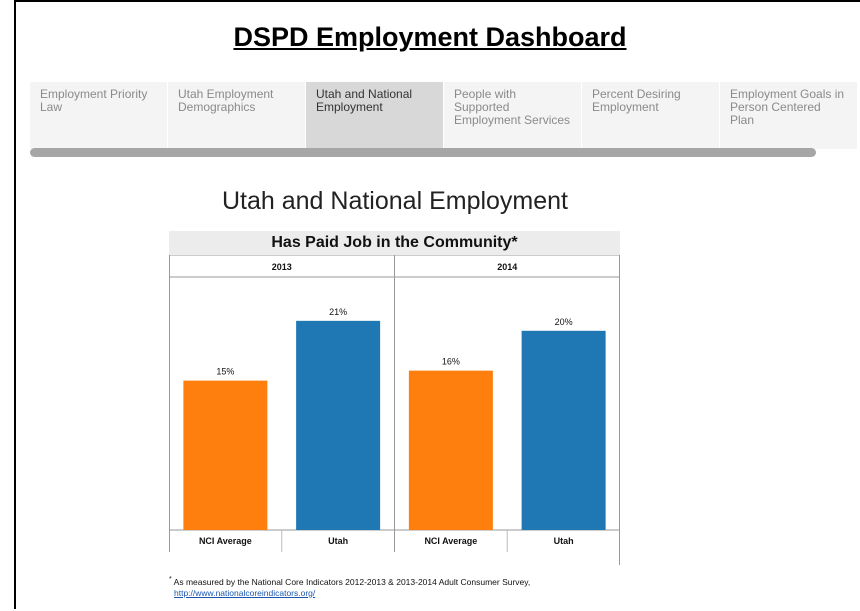  I want to click on tab-utah-employment-demographics: Utah Employment Demographics, so click(237, 115).